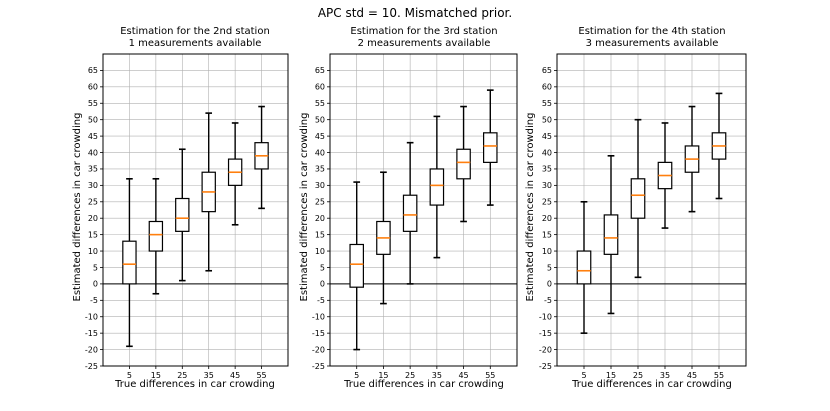 The image size is (830, 411). I want to click on x-tick-label: 15, so click(383, 375).